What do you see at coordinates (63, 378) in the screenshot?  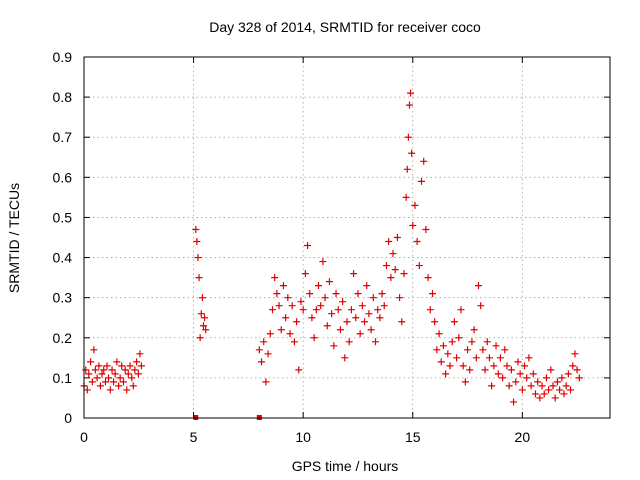 I see `y-tick-label: 0.1` at bounding box center [63, 378].